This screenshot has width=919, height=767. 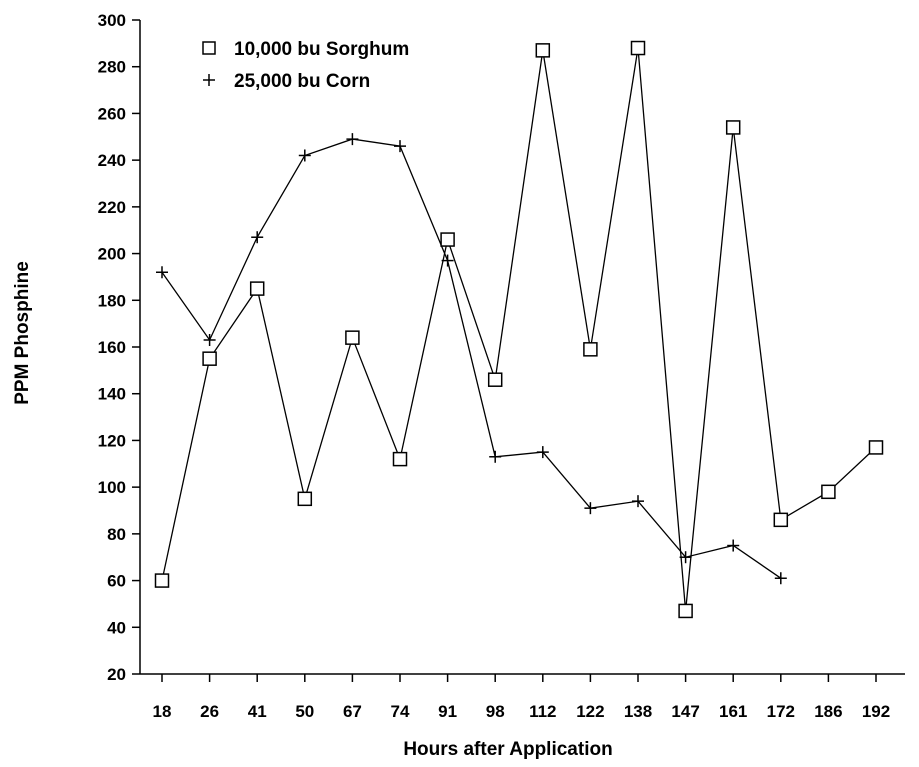 What do you see at coordinates (22, 333) in the screenshot?
I see `y-axis-title: PPM Phosphine` at bounding box center [22, 333].